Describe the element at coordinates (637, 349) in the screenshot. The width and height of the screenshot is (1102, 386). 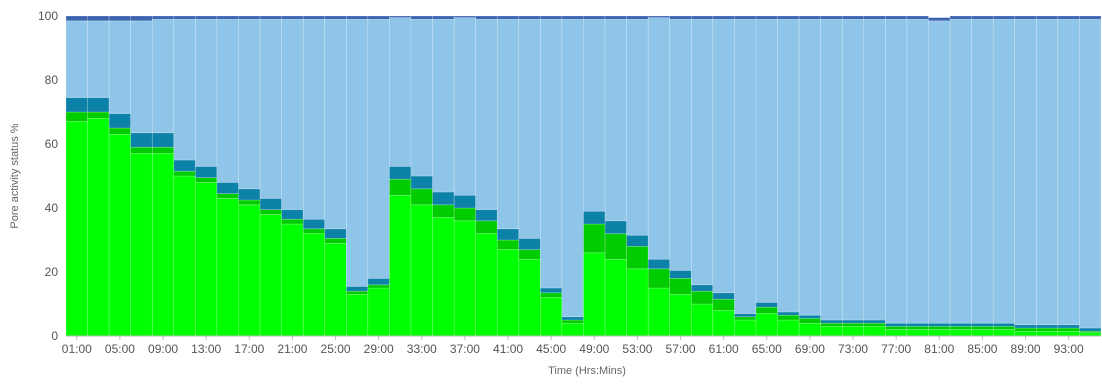
I see `x-tick-label: 53:00` at that location.